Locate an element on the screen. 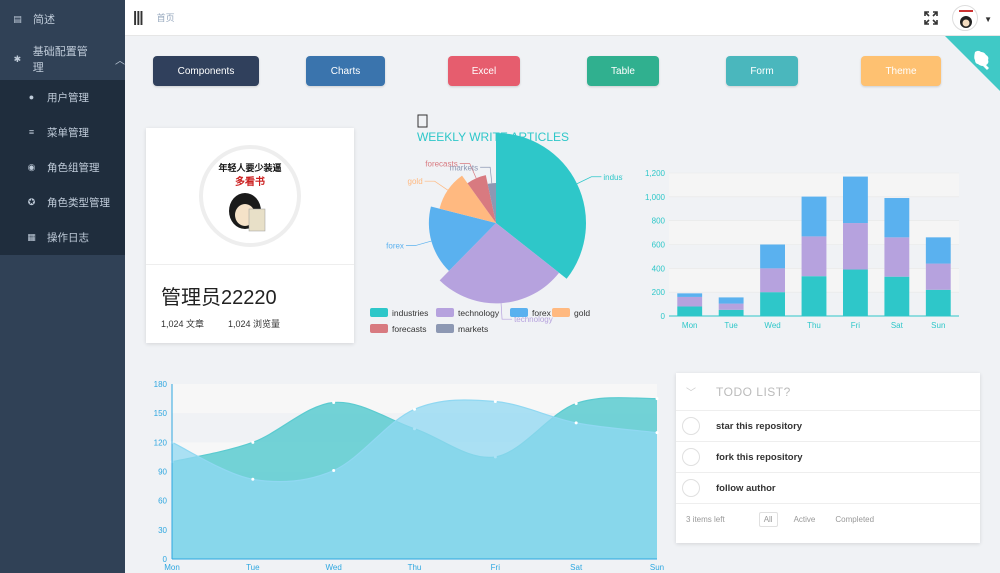 The image size is (1000, 573). legend-label: gold is located at coordinates (582, 313).